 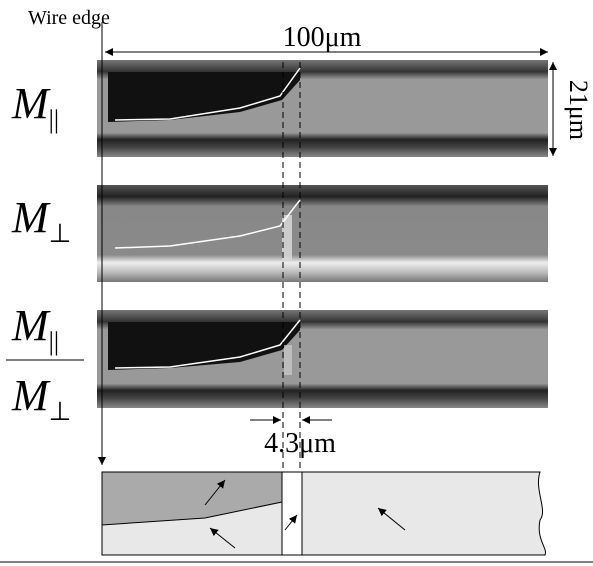 I want to click on height-label: 21μm, so click(x=578, y=110).